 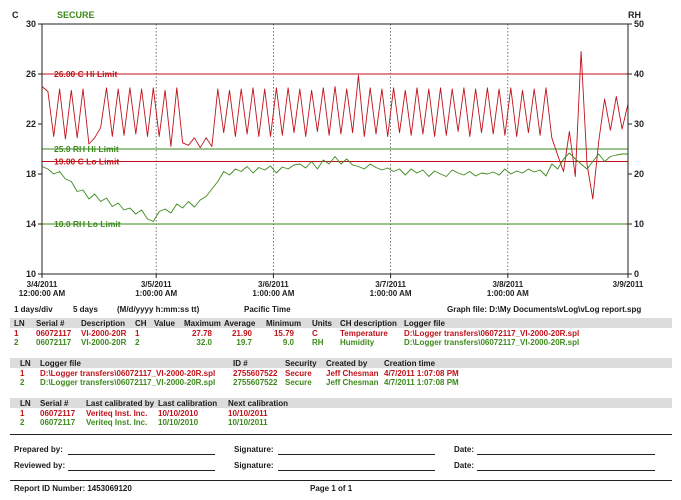 I want to click on summary-row2-cell-5: 32.0, so click(x=204, y=342).